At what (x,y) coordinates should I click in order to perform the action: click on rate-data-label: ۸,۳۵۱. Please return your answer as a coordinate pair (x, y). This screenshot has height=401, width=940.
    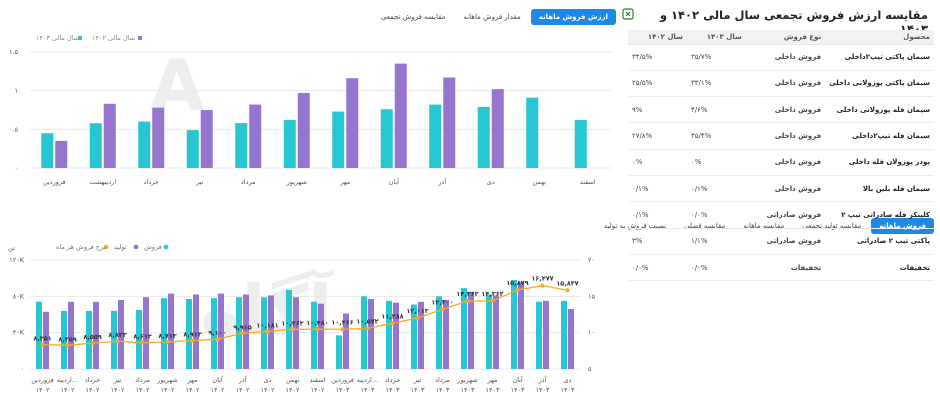
    Looking at the image, I should click on (42, 339).